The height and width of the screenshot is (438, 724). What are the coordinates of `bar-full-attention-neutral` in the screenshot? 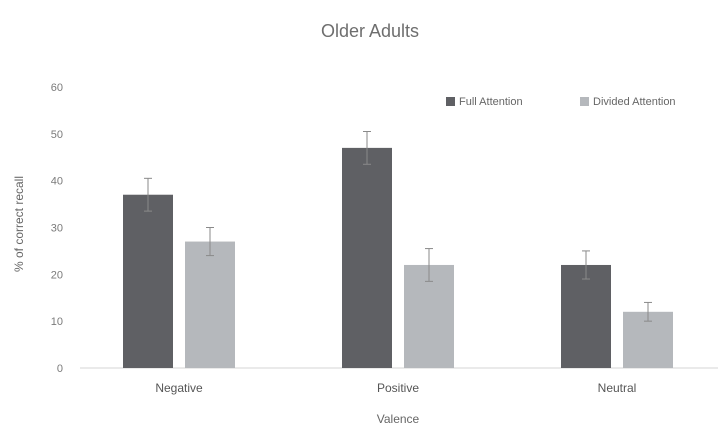 It's located at (586, 316).